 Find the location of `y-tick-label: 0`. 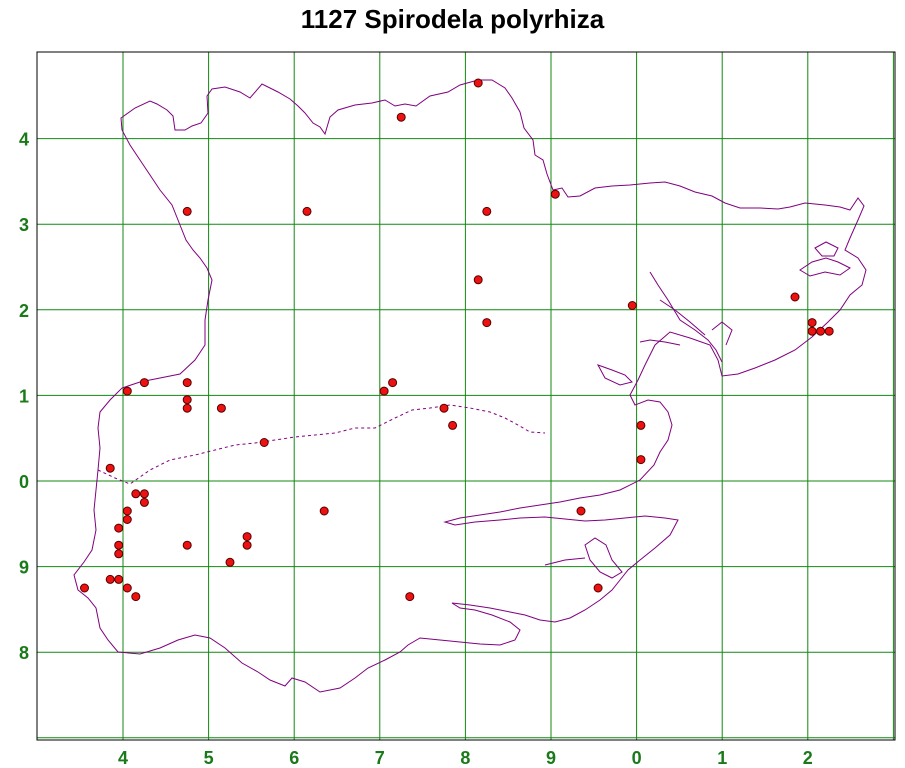

y-tick-label: 0 is located at coordinates (24, 482).